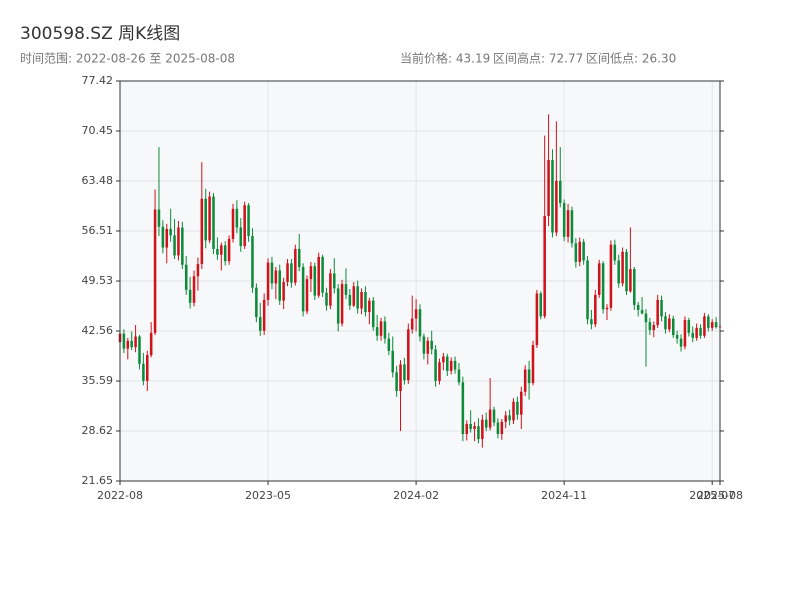 This screenshot has width=800, height=600. I want to click on x-tick-label: 2024-11, so click(564, 495).